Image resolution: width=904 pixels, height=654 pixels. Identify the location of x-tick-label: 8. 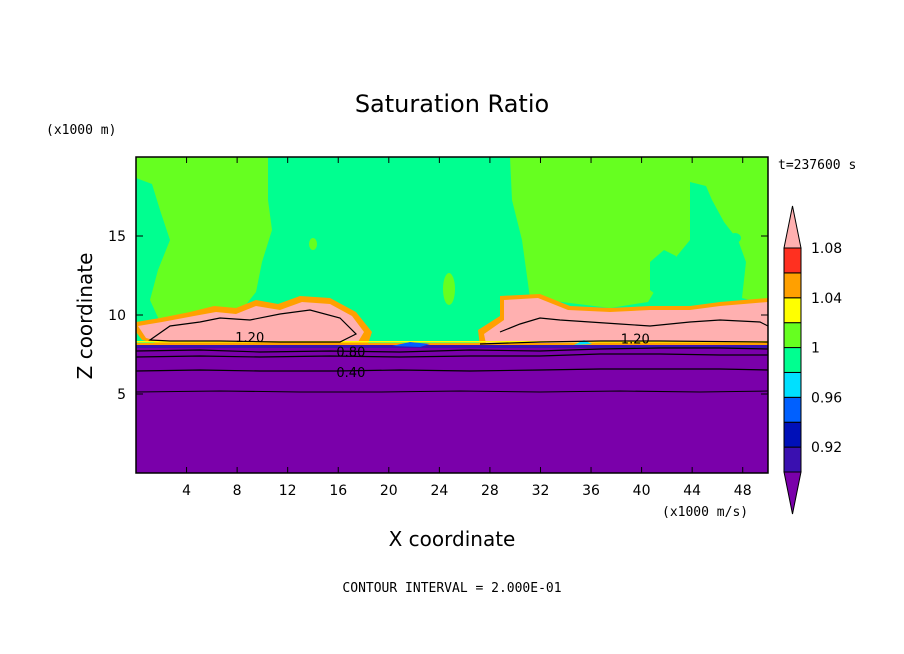
(237, 491).